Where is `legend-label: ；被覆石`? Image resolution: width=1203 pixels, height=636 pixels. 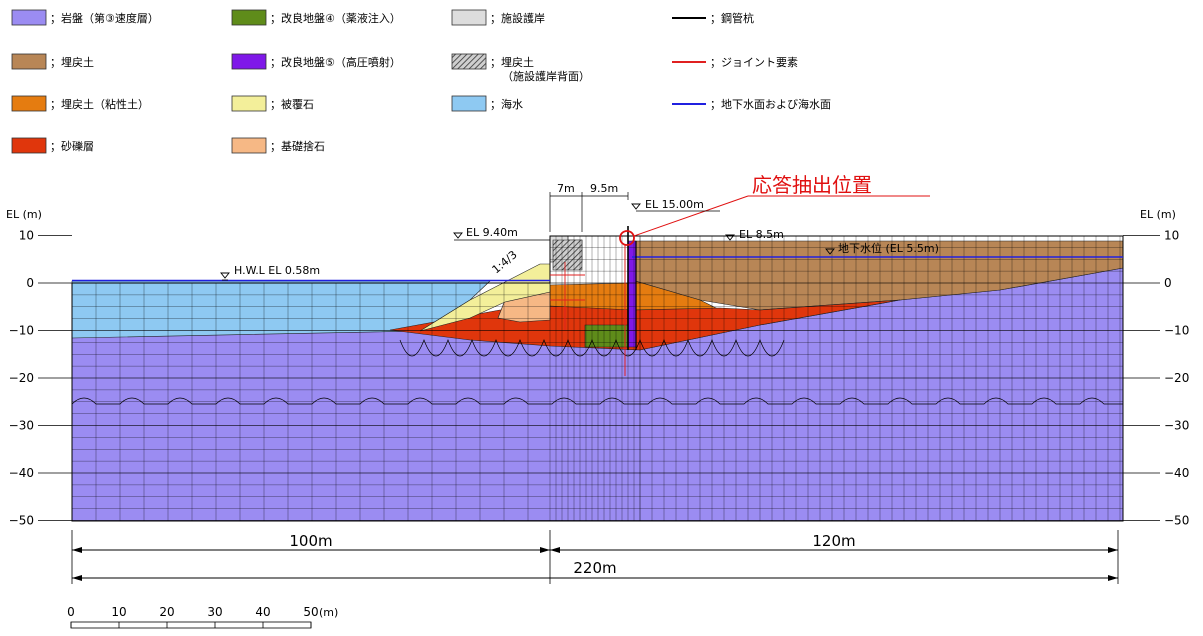 legend-label: ；被覆石 is located at coordinates (292, 104).